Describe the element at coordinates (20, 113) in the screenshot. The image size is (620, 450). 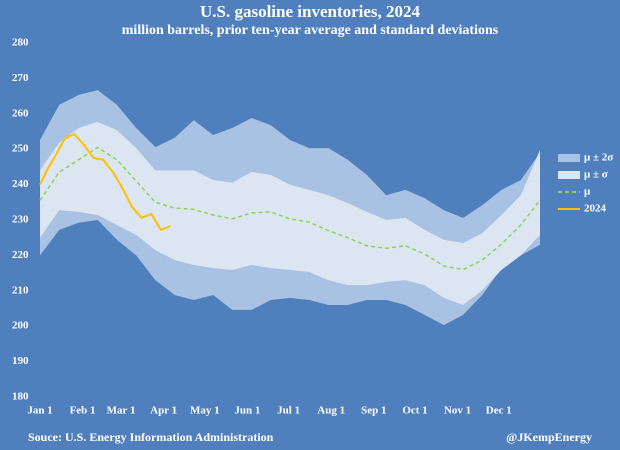
I see `y-tick-label: 260` at that location.